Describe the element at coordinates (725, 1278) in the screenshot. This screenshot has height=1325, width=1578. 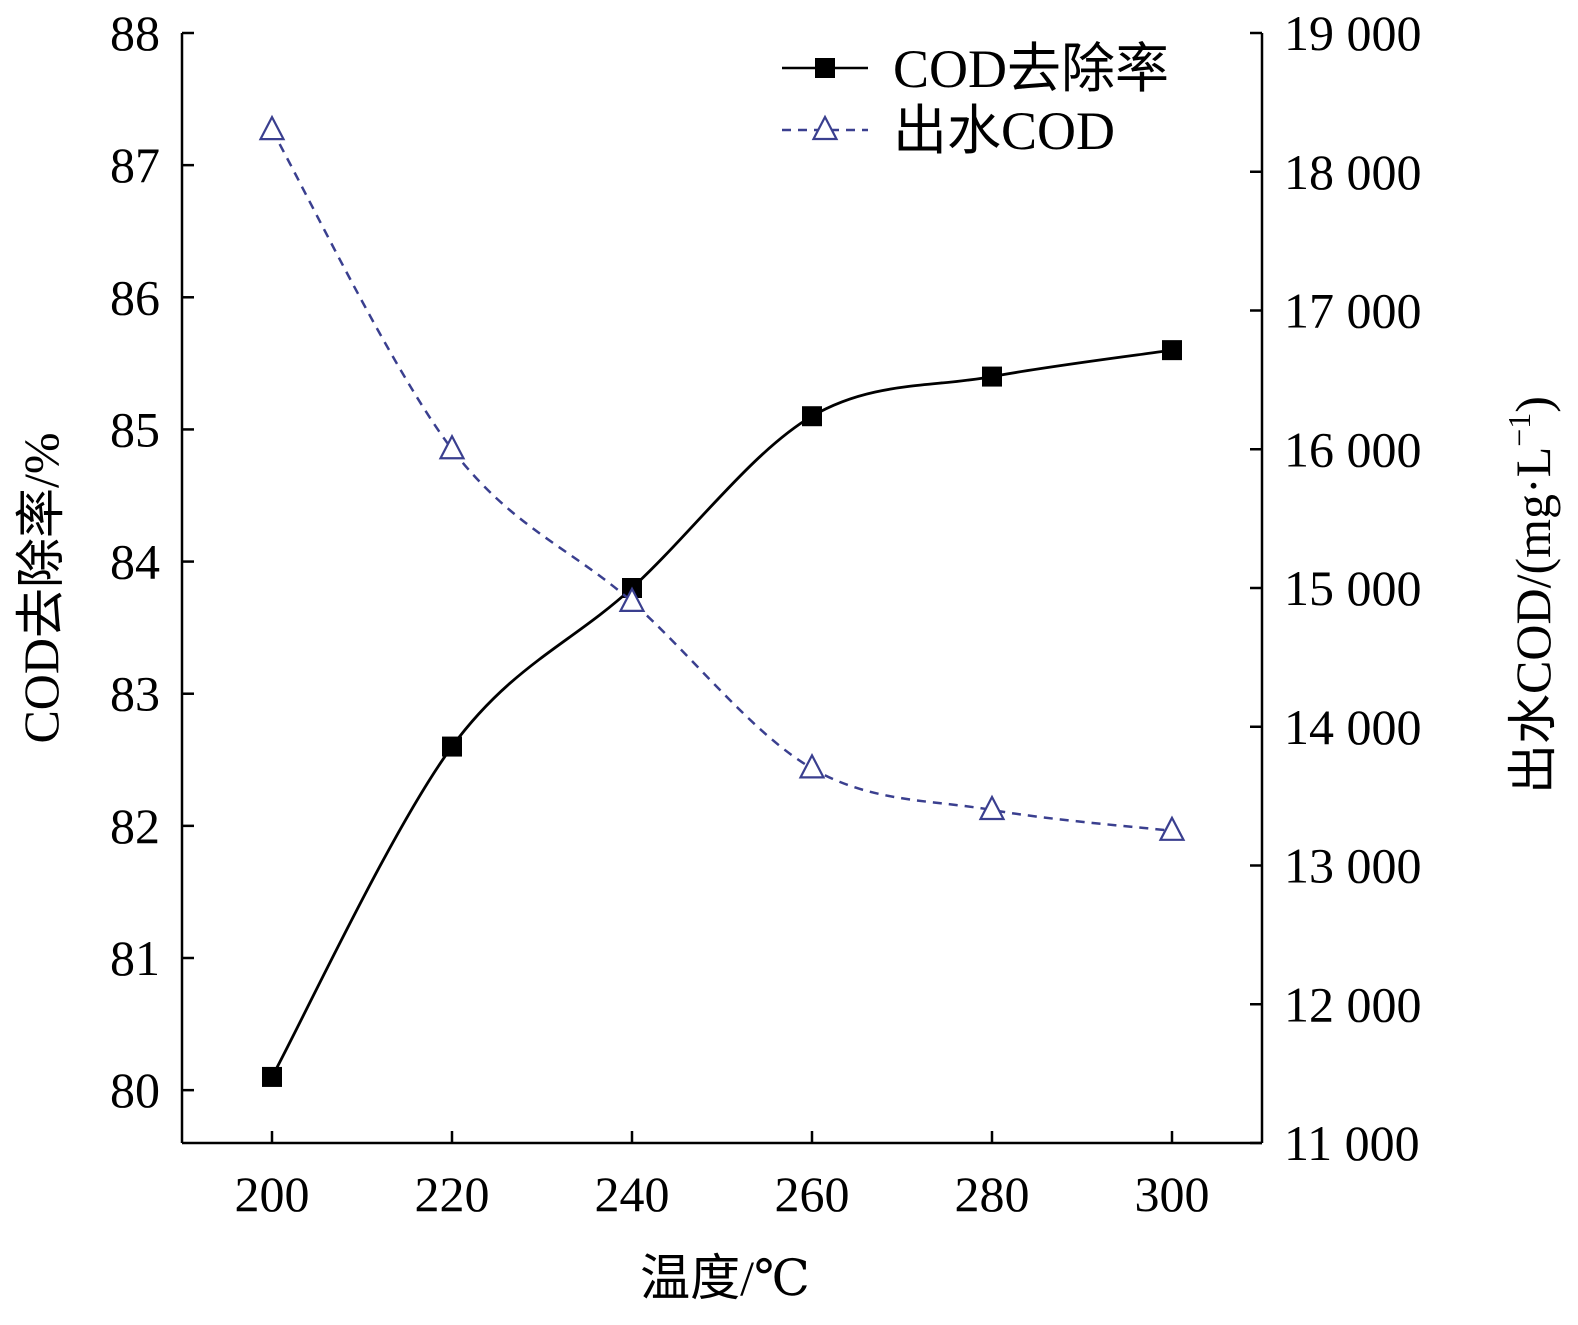
I see `x-axis-title: 温度/℃` at that location.